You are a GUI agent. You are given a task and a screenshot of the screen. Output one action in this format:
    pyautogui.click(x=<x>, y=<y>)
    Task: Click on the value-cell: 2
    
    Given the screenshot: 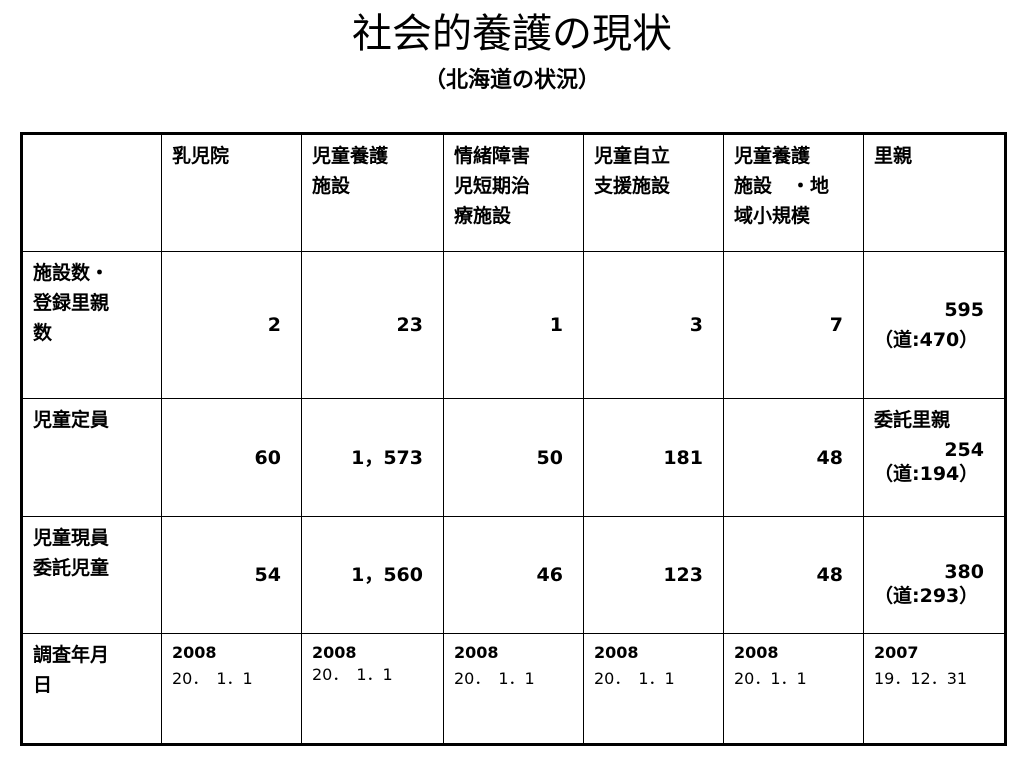 What is the action you would take?
    pyautogui.click(x=231, y=325)
    